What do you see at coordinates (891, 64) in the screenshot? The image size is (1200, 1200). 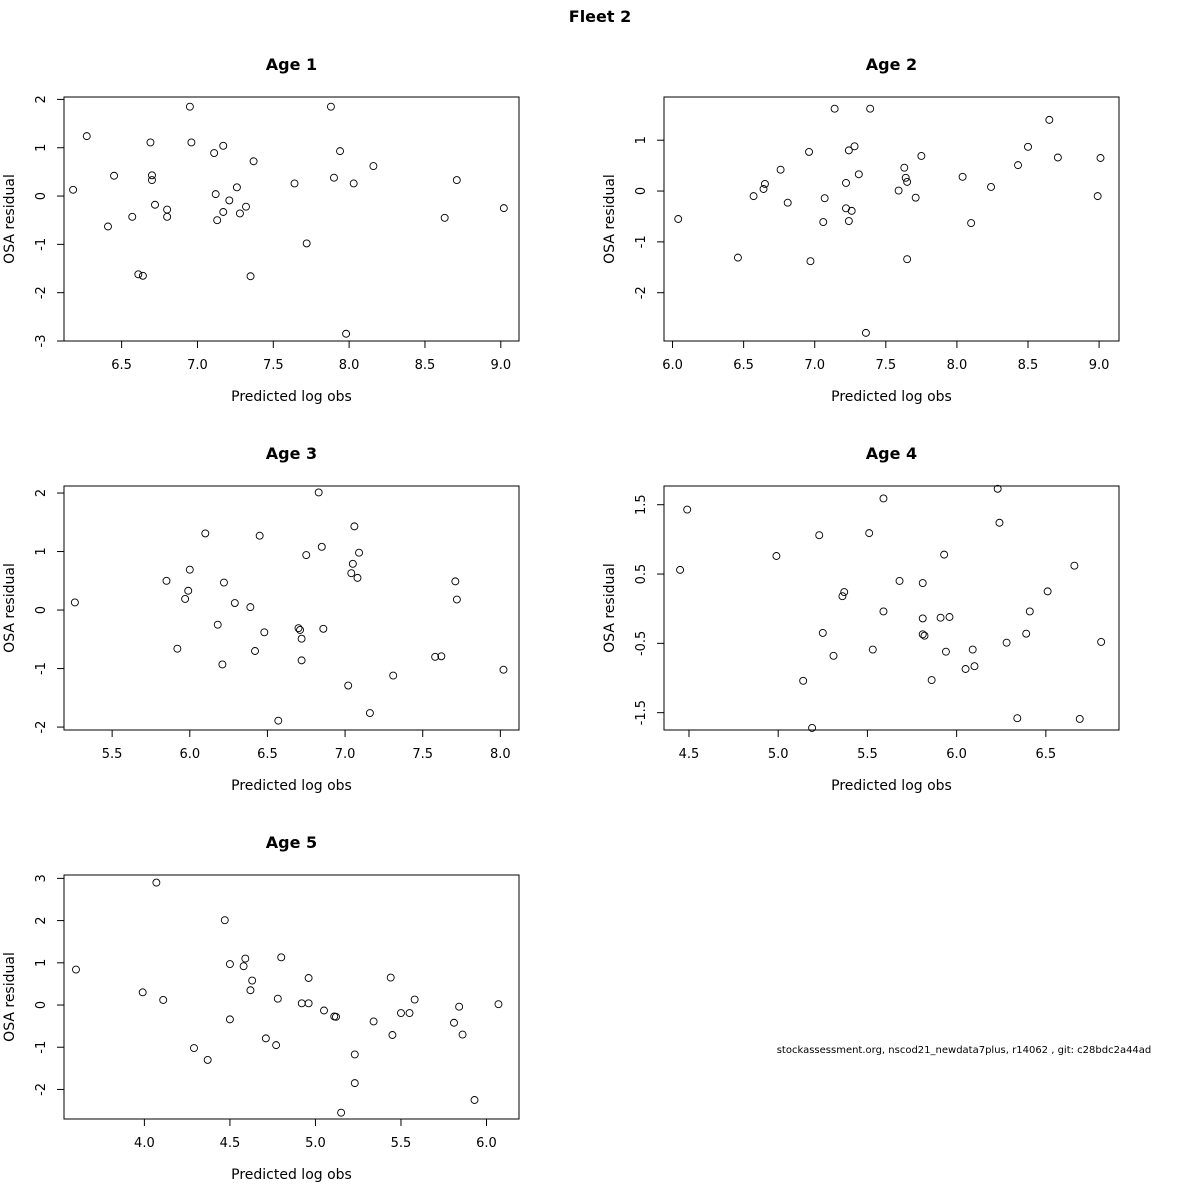 I see `chart-title: Age 2` at bounding box center [891, 64].